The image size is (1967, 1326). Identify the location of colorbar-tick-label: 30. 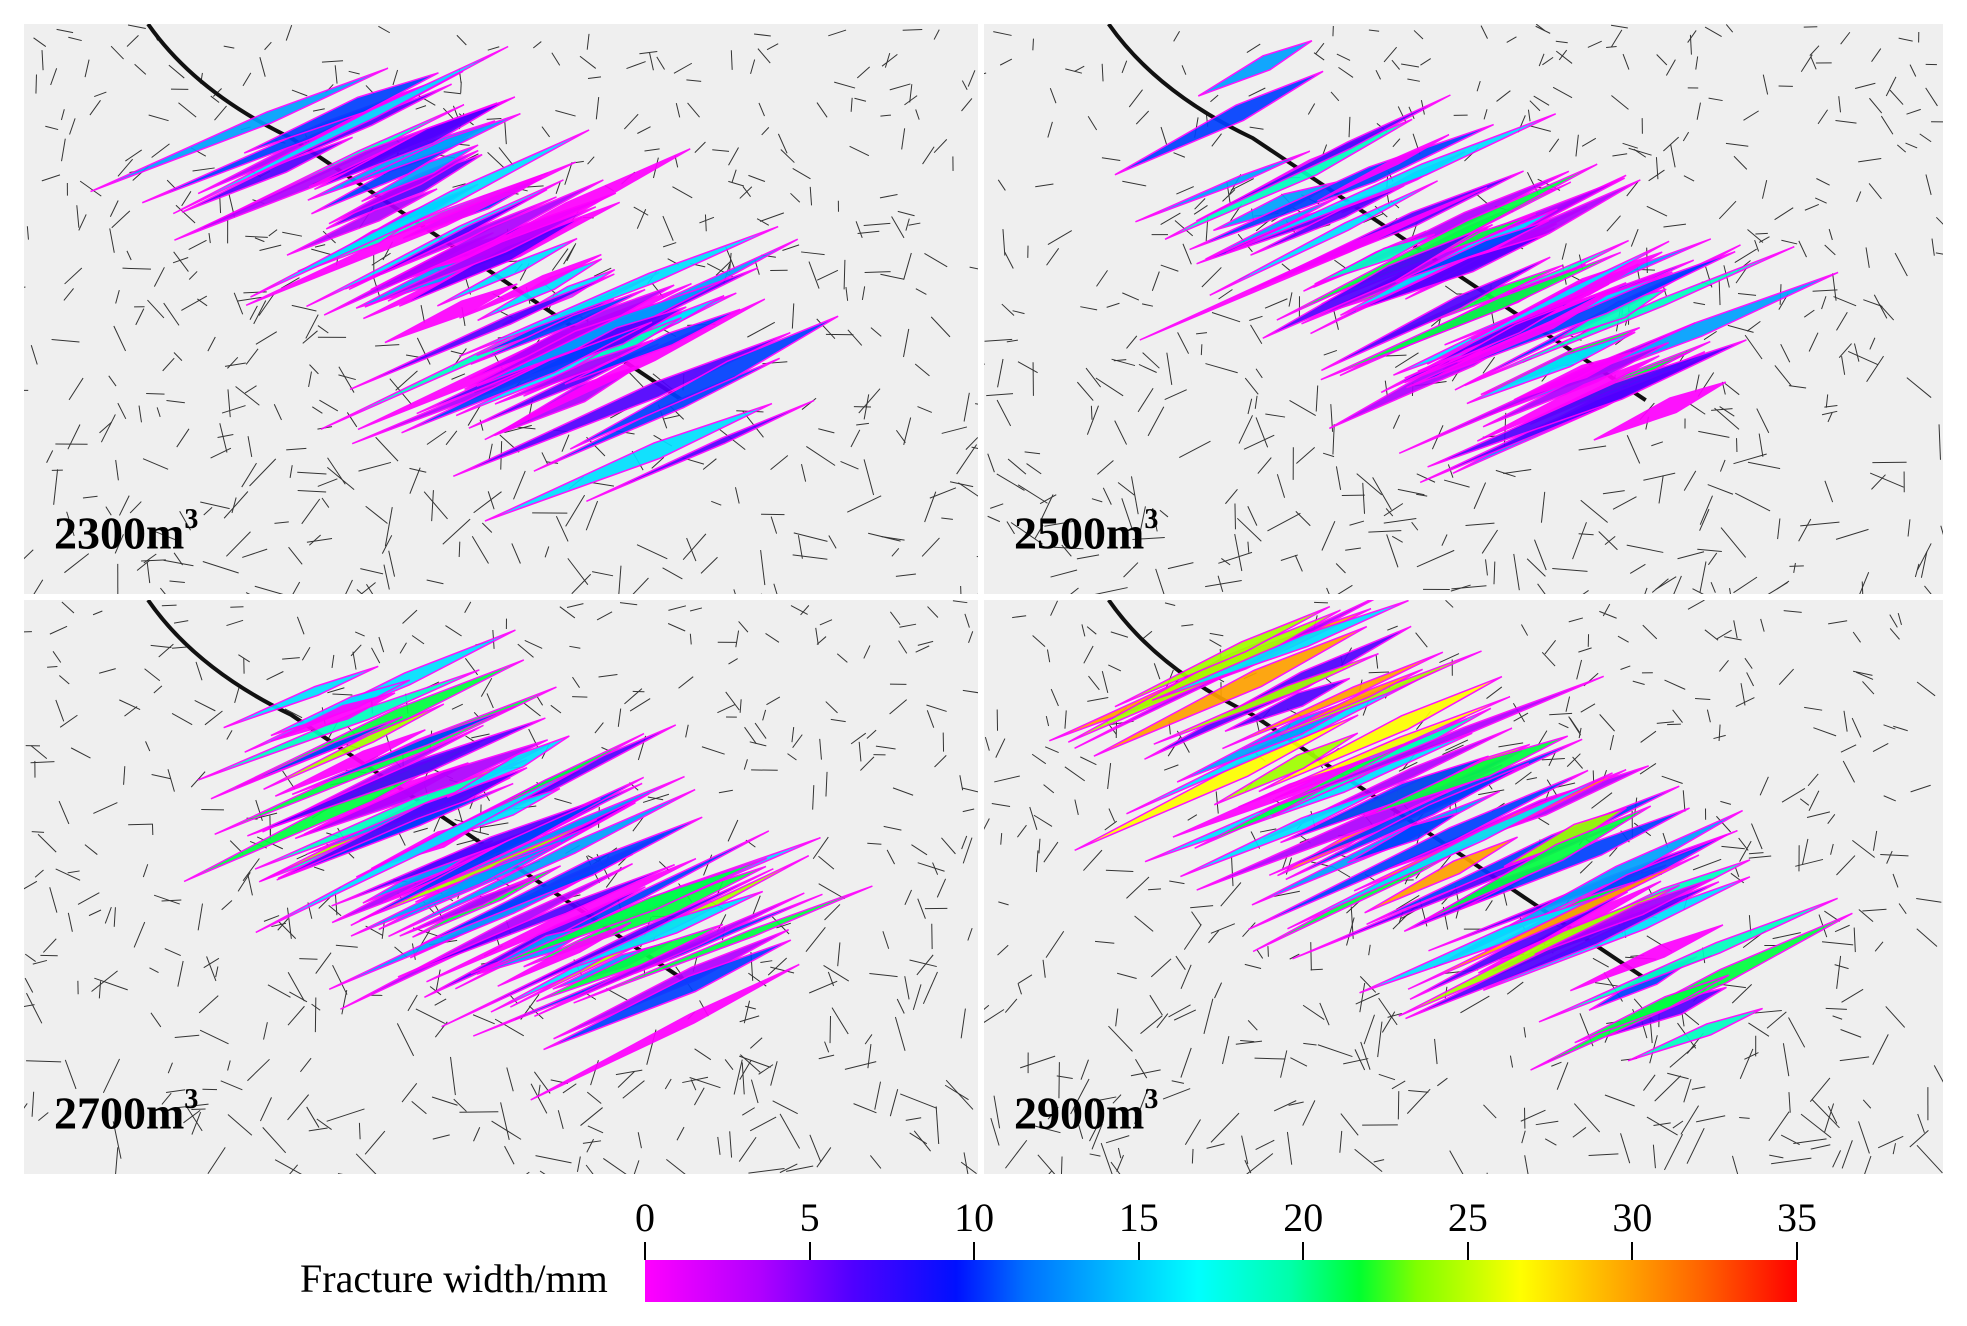
(1632, 1217).